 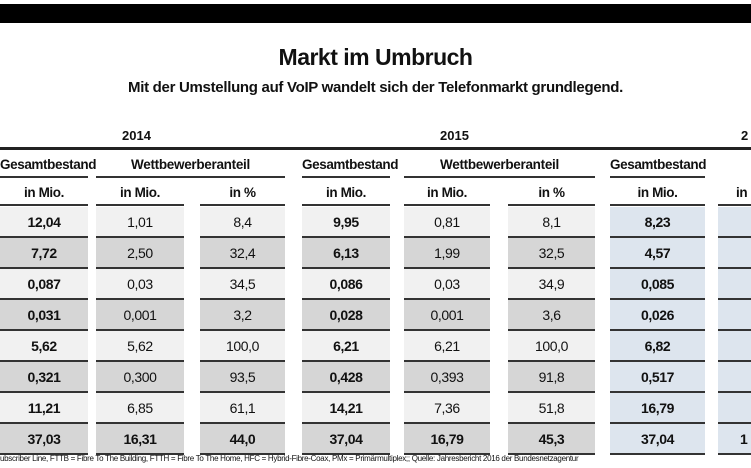 What do you see at coordinates (44, 253) in the screenshot?
I see `table-cell: 7,72` at bounding box center [44, 253].